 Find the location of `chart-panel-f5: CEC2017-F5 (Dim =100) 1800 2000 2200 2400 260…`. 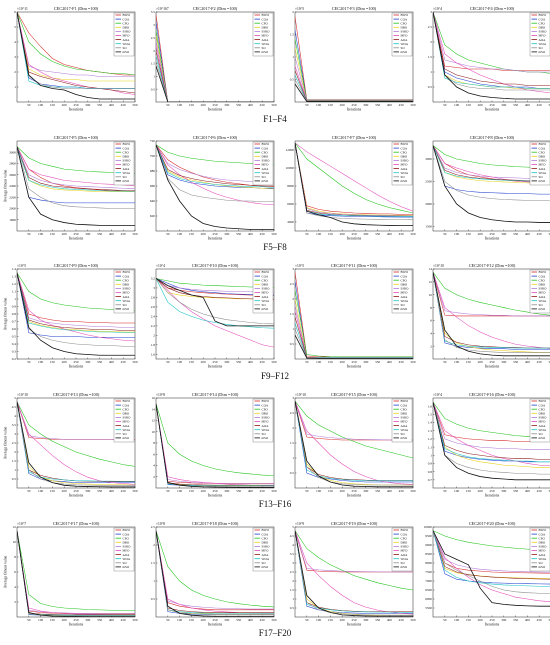

chart-panel-f5: CEC2017-F5 (Dim =100) 1800 2000 2200 2400 260… is located at coordinates (70, 188).